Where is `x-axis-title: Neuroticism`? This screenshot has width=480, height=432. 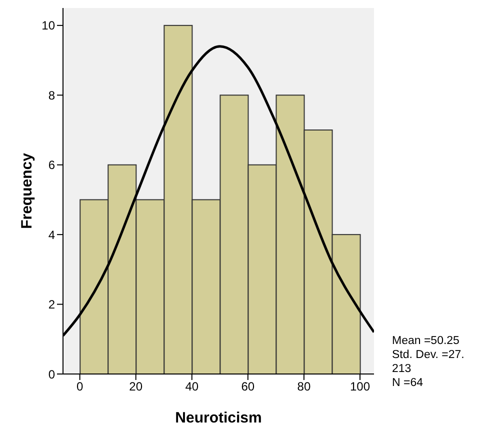
x-axis-title: Neuroticism is located at coordinates (218, 418).